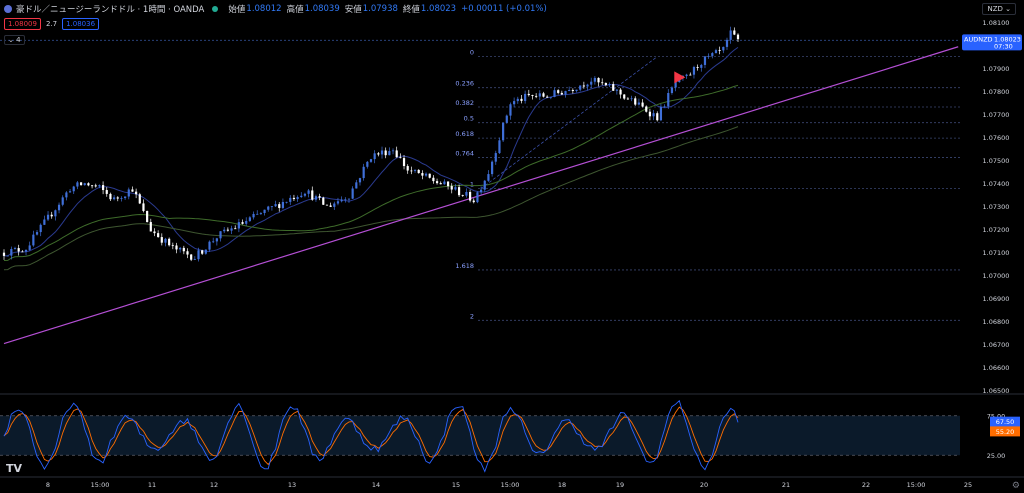 The height and width of the screenshot is (493, 1024). I want to click on change-value: +0.00011 (+0.01%), so click(504, 9).